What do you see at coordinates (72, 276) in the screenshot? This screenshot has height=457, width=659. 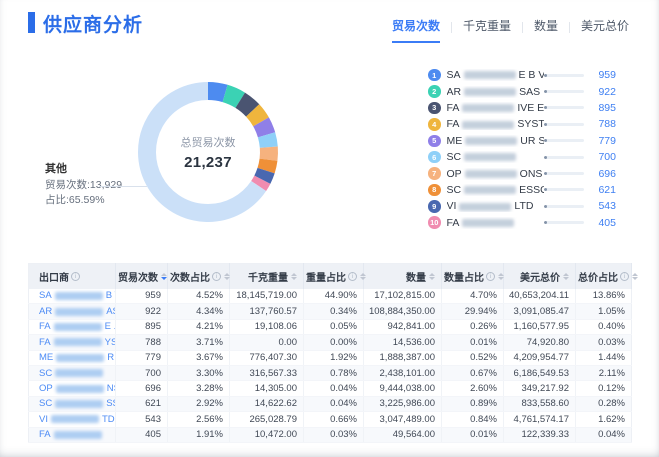 I see `column-header: 出口商 i` at bounding box center [72, 276].